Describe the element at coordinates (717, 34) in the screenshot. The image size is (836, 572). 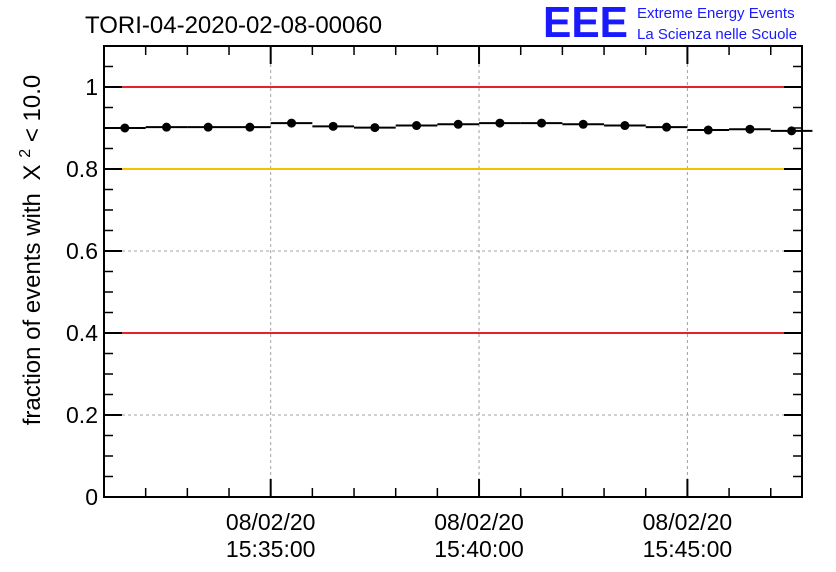
I see `logo-line-2: La Scienza nelle Scuole` at that location.